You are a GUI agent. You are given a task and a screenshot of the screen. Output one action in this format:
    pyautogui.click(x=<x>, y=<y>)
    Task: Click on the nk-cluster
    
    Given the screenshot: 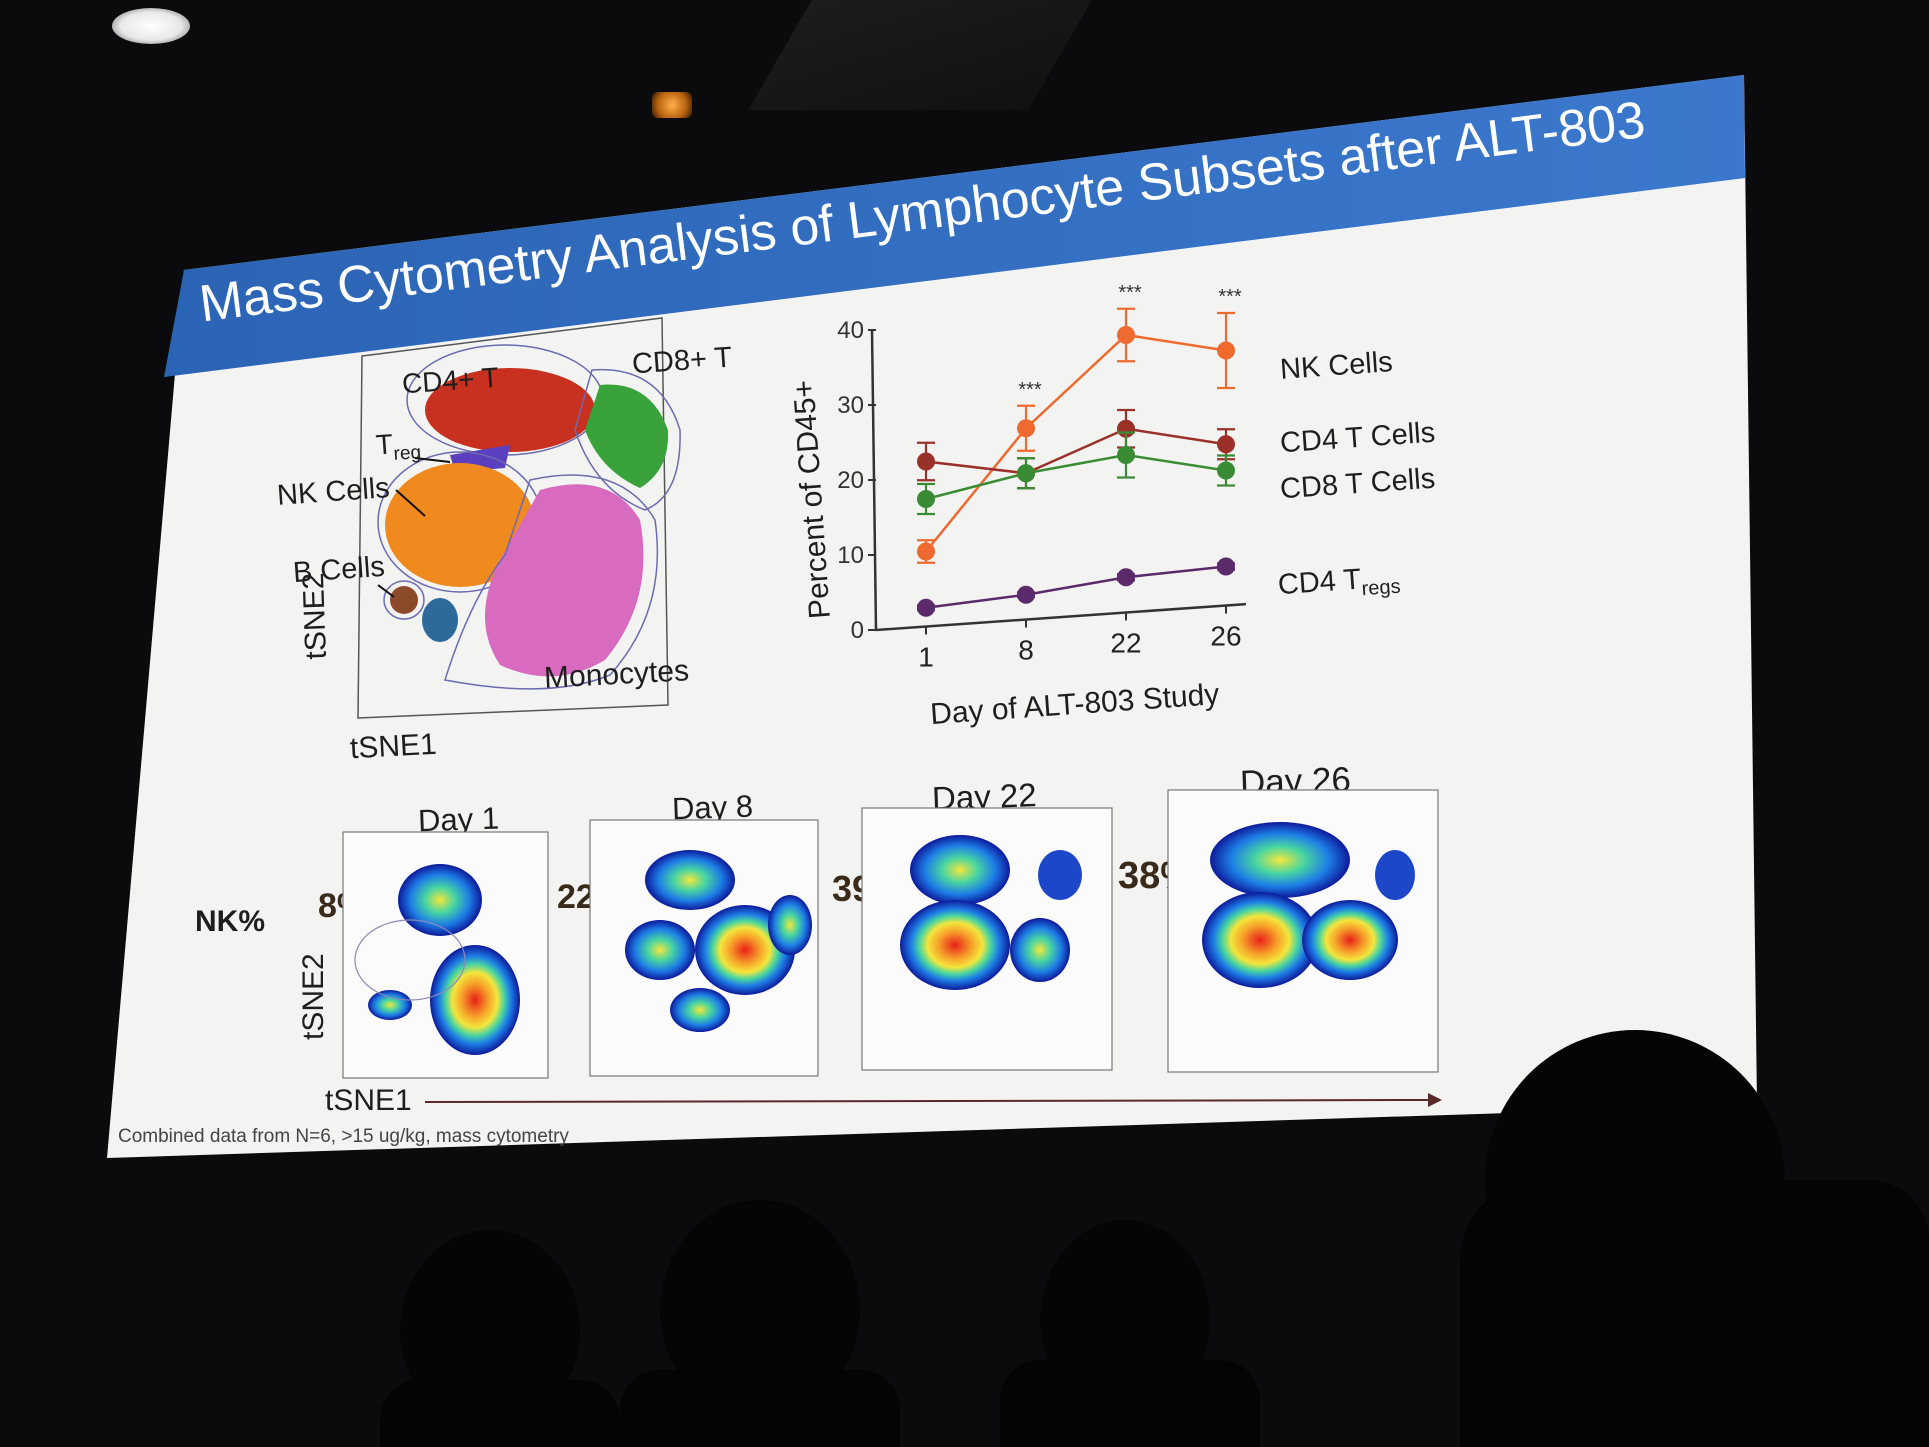 What is the action you would take?
    pyautogui.click(x=460, y=525)
    